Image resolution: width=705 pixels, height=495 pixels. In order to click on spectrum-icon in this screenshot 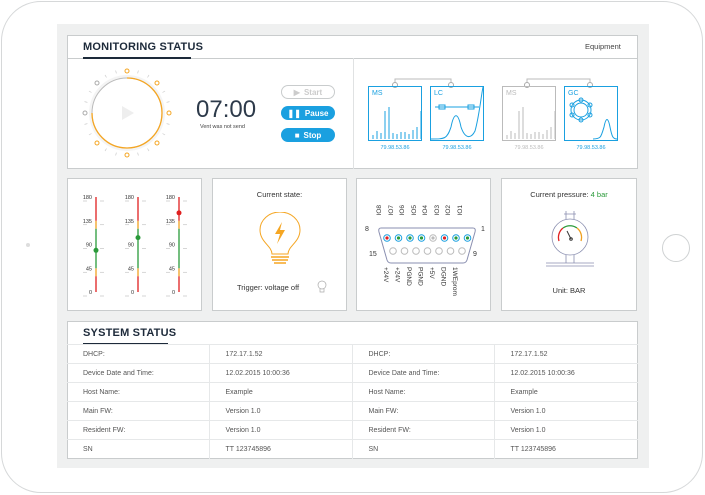, I will do `click(530, 123)`.